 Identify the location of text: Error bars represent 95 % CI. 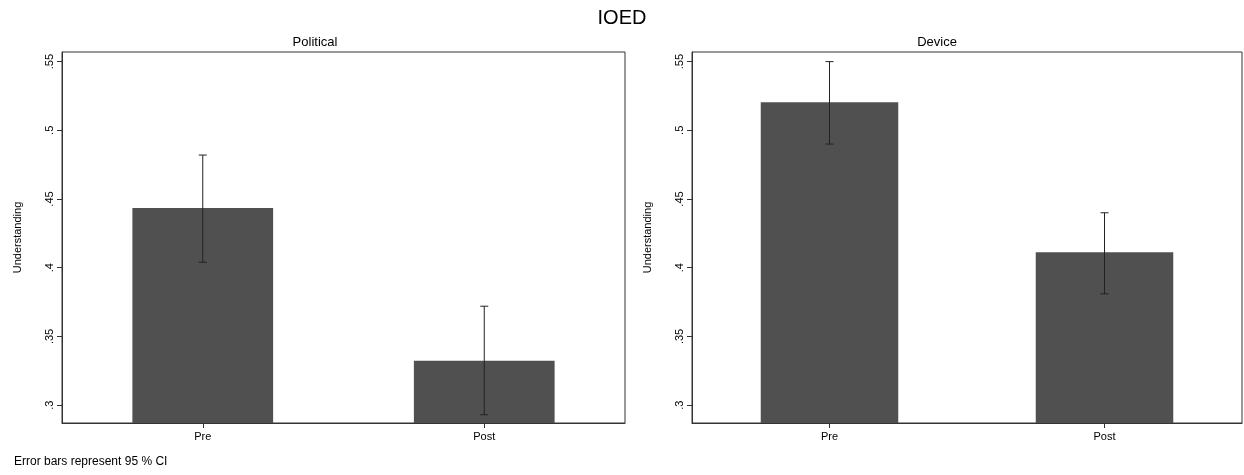
(91, 461).